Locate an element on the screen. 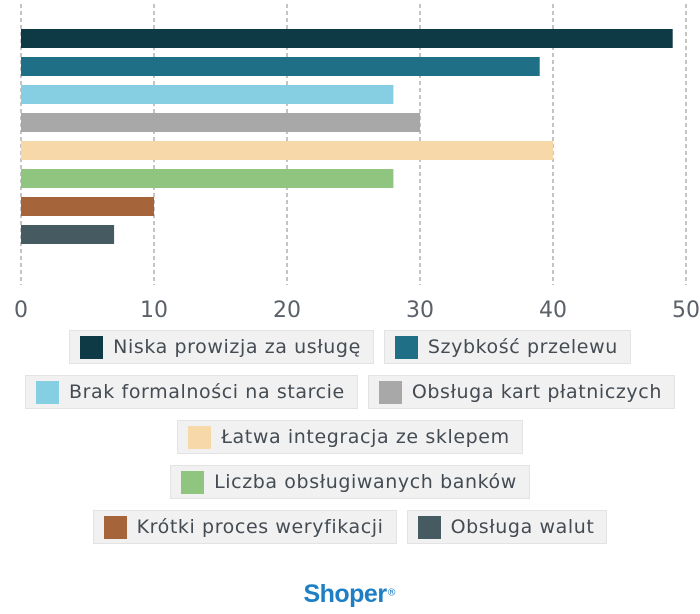 The width and height of the screenshot is (700, 614). x-tick-label: 30 is located at coordinates (420, 310).